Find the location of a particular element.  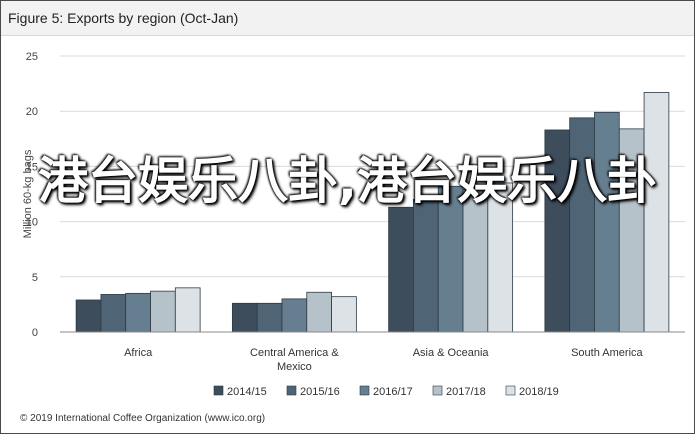

category-label: Mexico is located at coordinates (294, 367).